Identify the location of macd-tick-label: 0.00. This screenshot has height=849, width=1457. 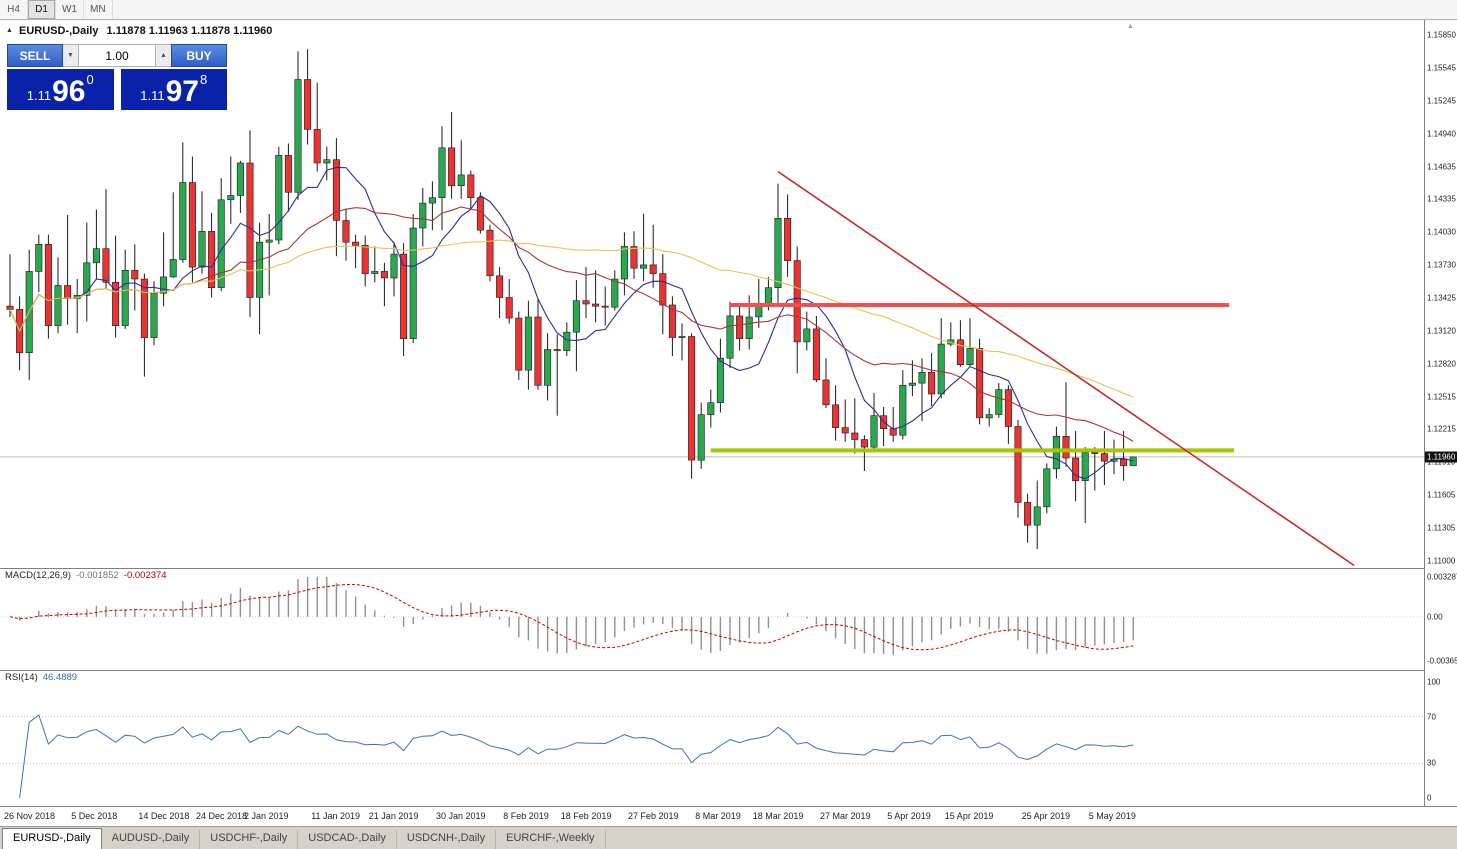
(1435, 617).